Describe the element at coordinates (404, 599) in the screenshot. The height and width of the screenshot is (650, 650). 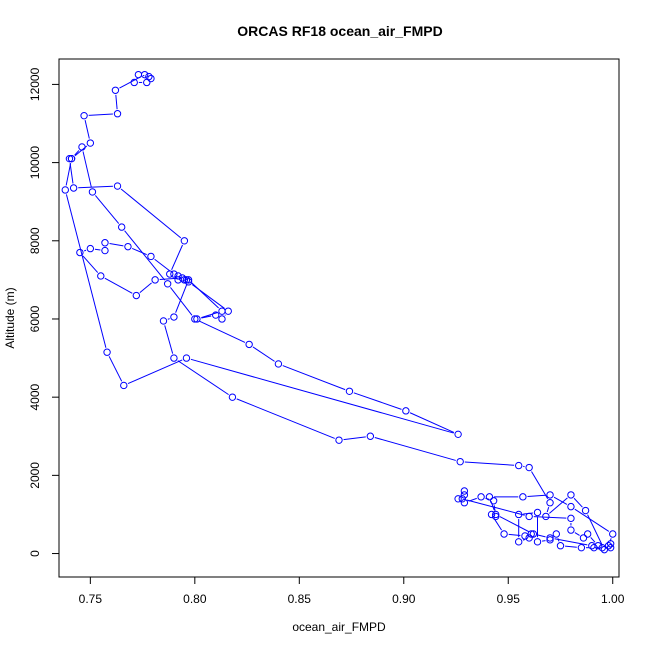
I see `x-tick-label: 0.90` at that location.